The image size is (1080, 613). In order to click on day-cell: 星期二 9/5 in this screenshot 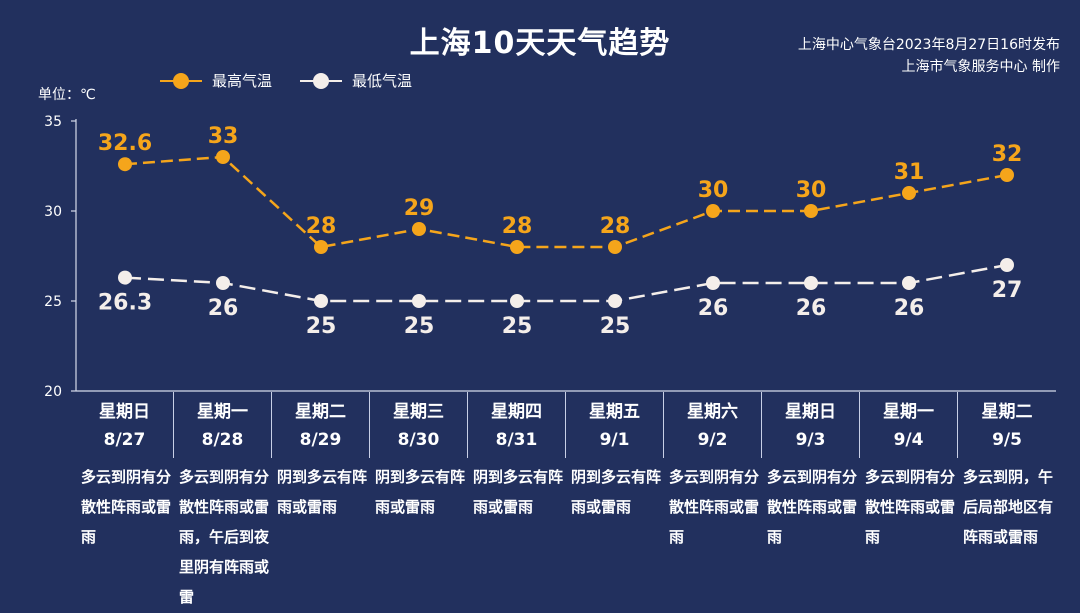, I will do `click(1007, 425)`.